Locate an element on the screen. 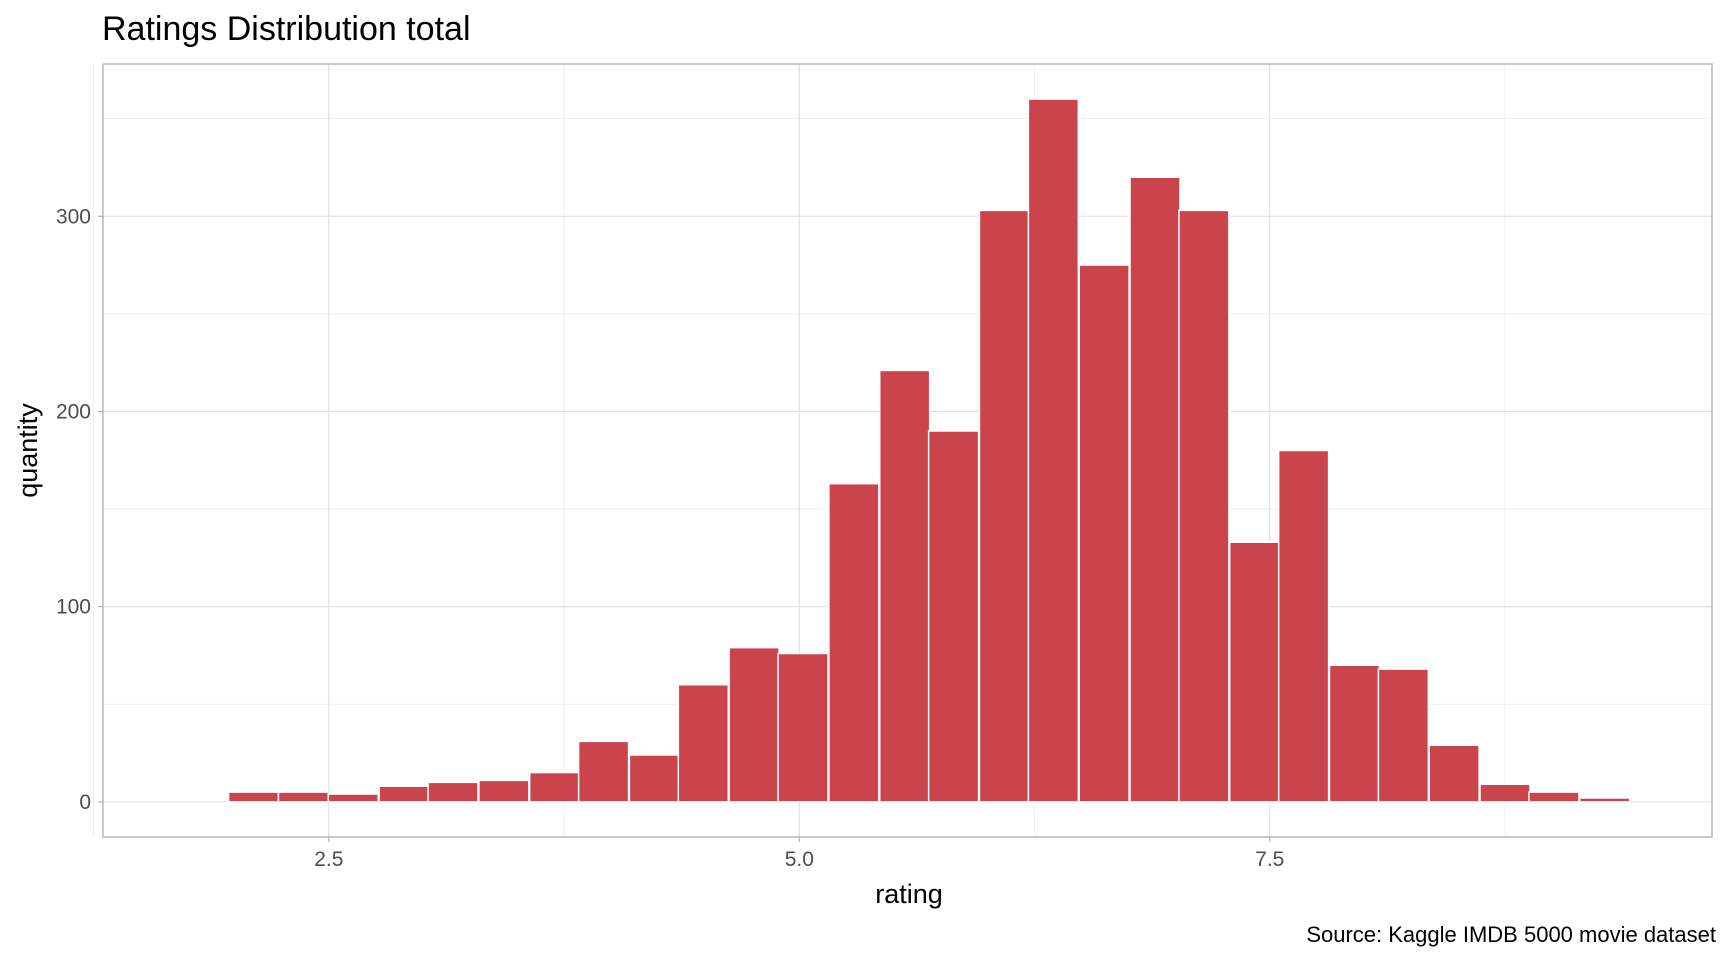  y-tick-label: 100 is located at coordinates (73, 607).